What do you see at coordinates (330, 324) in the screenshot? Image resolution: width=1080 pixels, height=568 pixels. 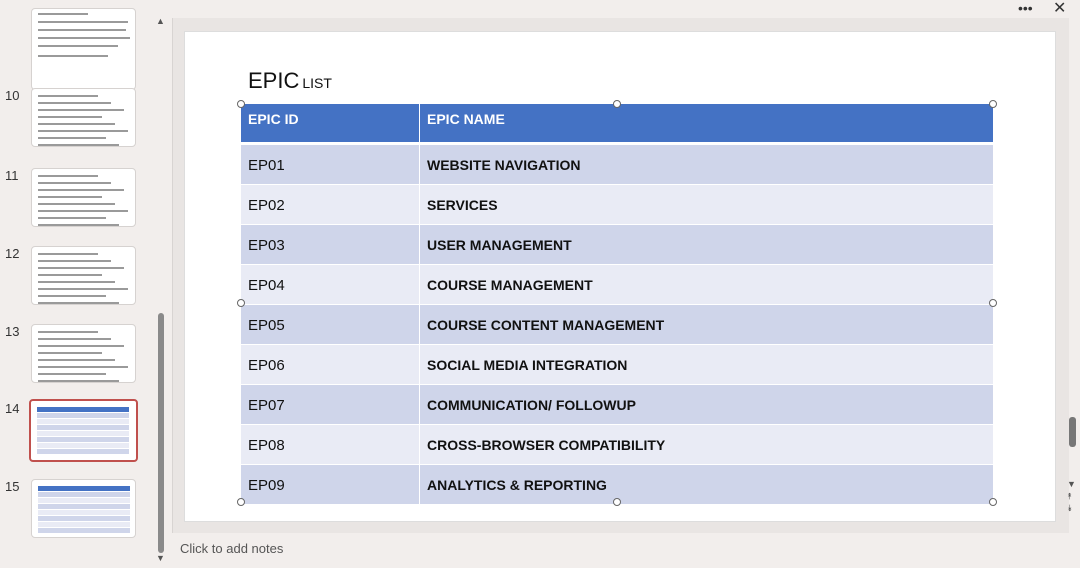 I see `epic-id: EP05` at bounding box center [330, 324].